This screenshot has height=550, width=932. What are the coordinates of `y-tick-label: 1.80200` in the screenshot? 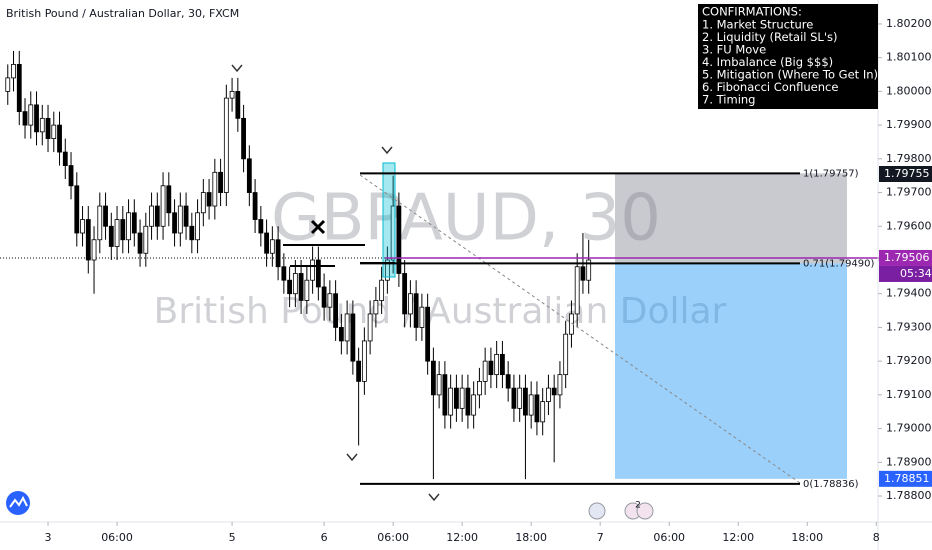 It's located at (909, 23).